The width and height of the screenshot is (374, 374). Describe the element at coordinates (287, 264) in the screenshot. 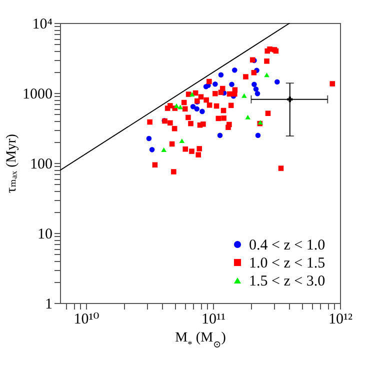

I see `legend-label: 1.0 < z < 1.5` at that location.